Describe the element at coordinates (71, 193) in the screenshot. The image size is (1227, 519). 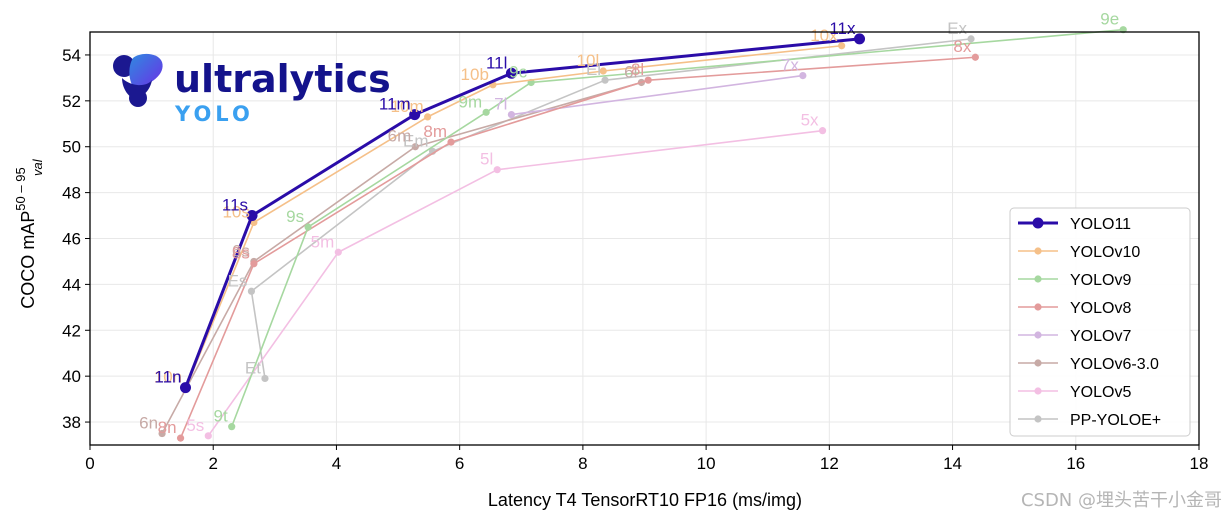
I see `y-tick-label: 48` at that location.